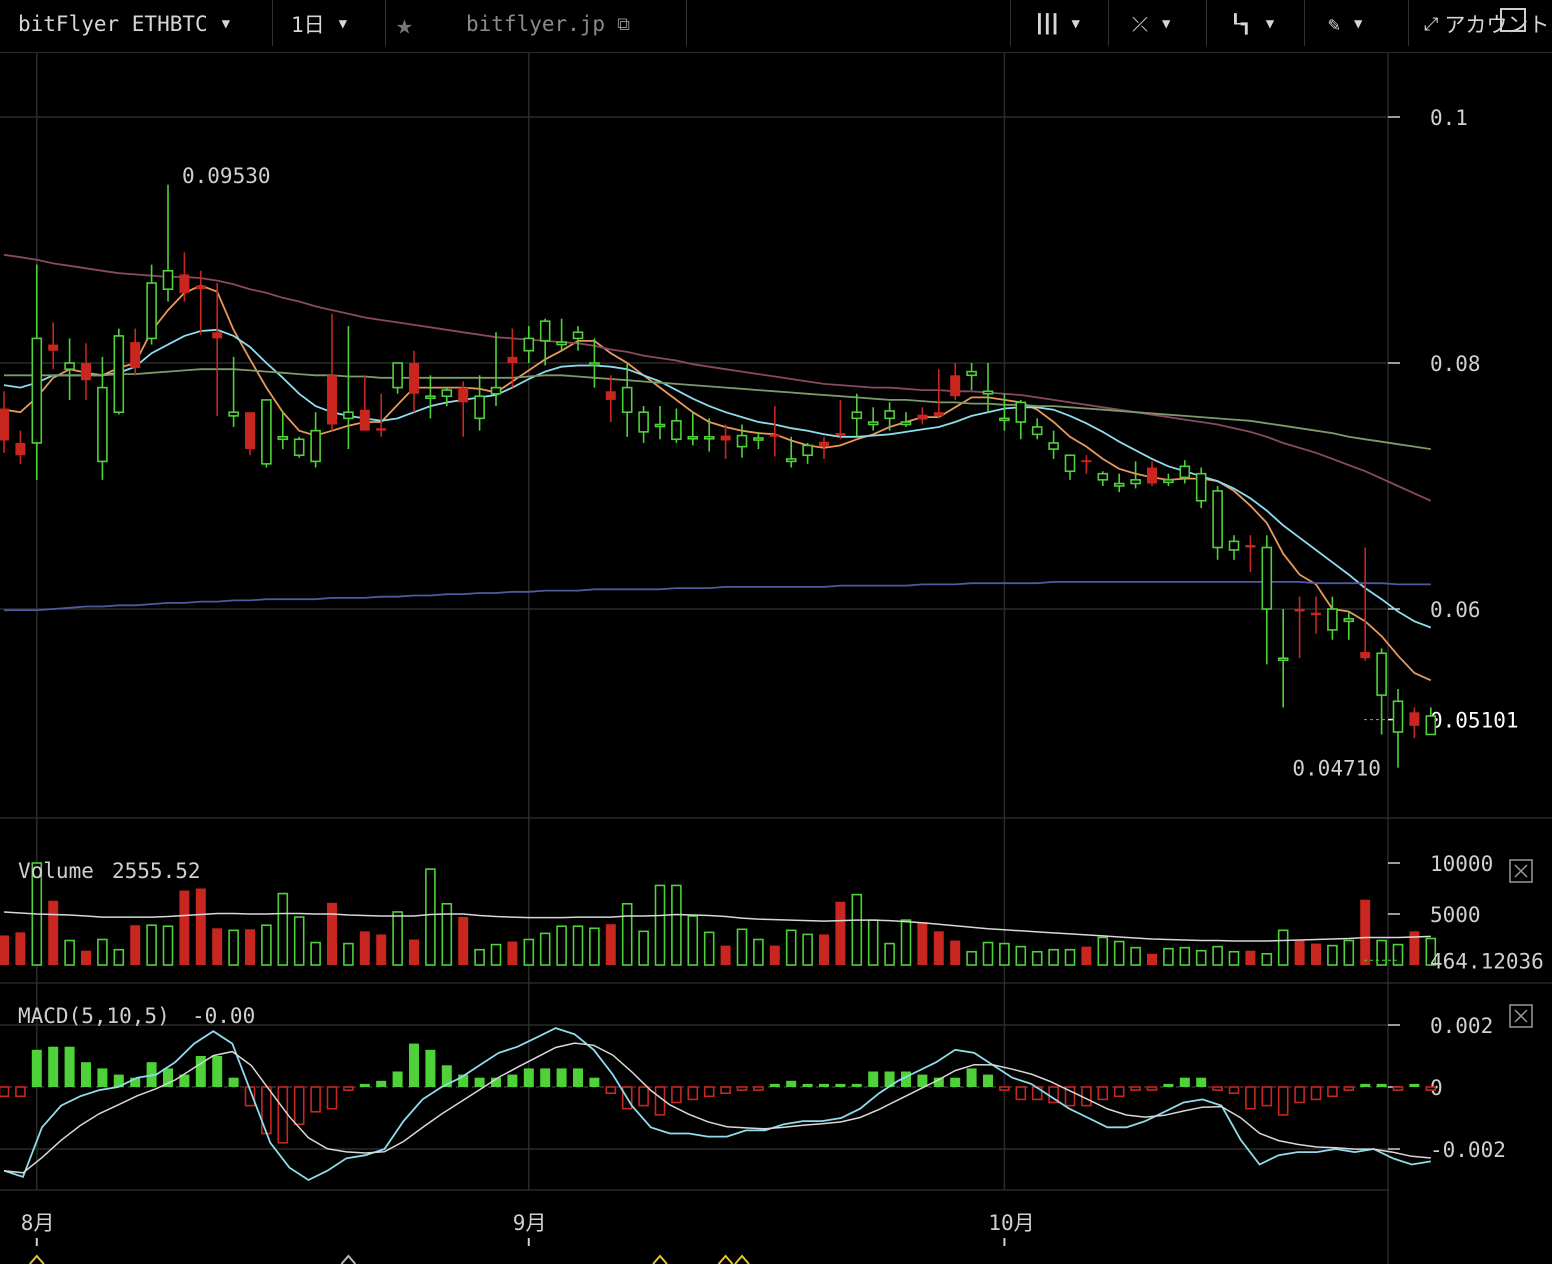 The width and height of the screenshot is (1552, 1264). What do you see at coordinates (308, 25) in the screenshot?
I see `interval-label: 1日` at bounding box center [308, 25].